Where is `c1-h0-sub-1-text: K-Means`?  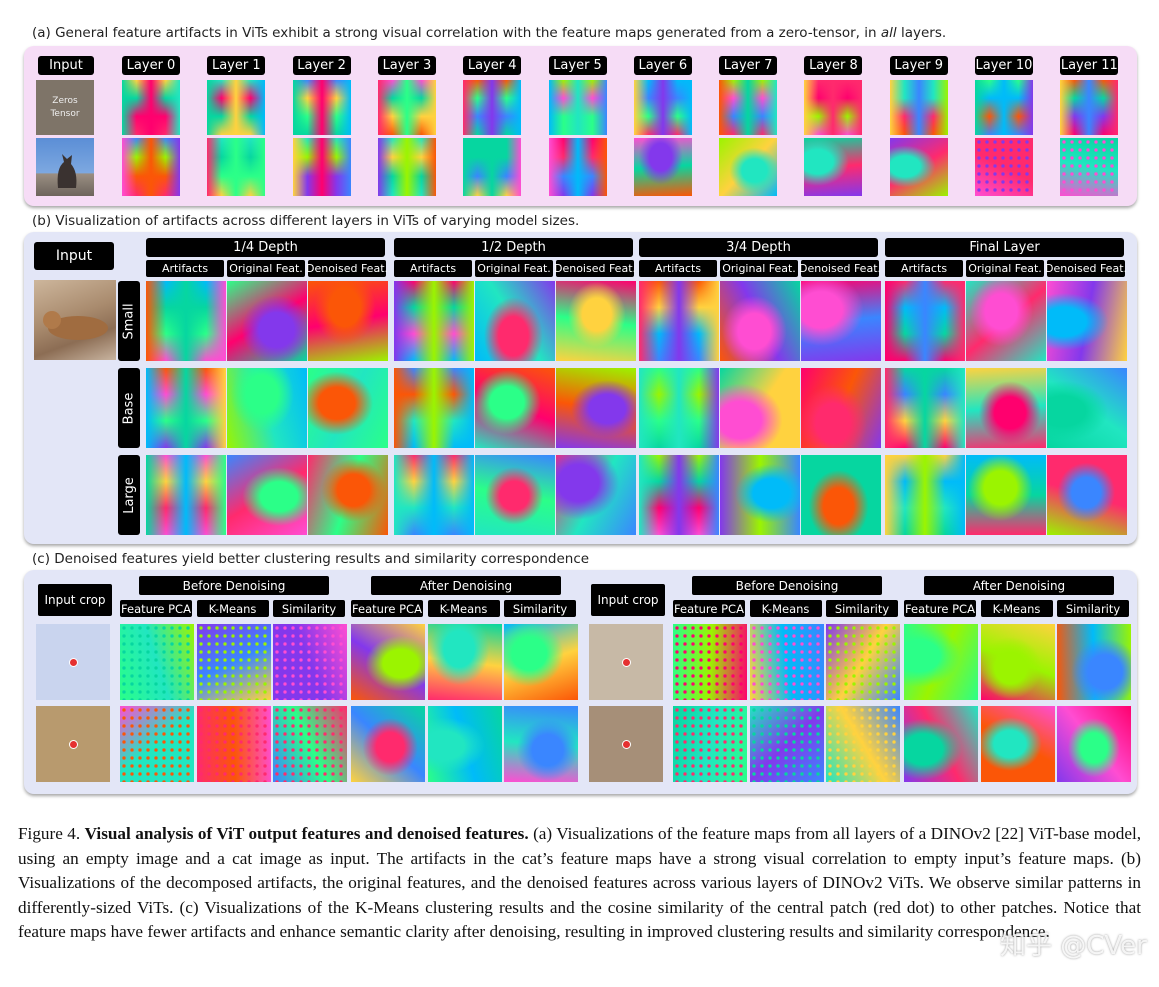
c1-h0-sub-1-text: K-Means is located at coordinates (785, 608).